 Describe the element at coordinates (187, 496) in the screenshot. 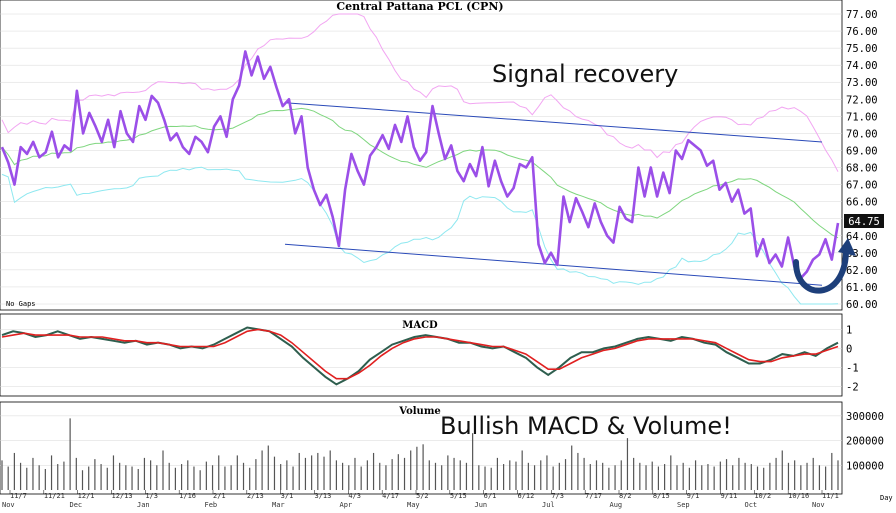

I see `x-date-tick: 1/16` at that location.